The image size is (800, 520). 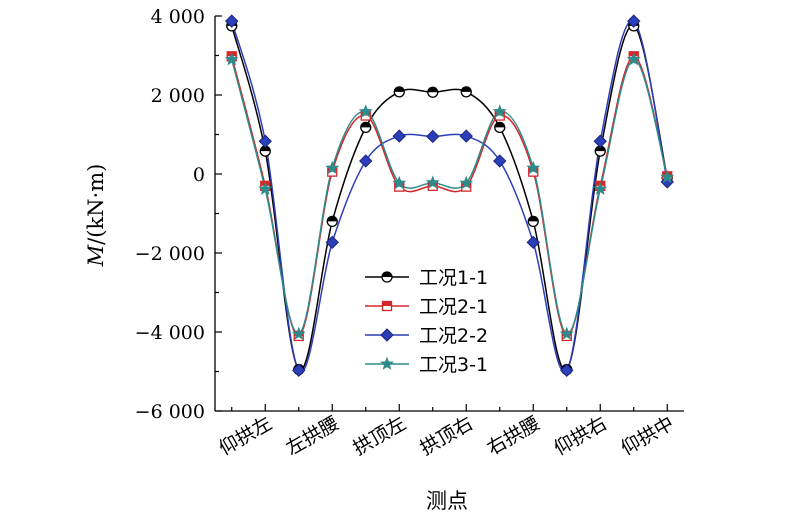 What do you see at coordinates (199, 175) in the screenshot?
I see `y-tick-label: 0` at bounding box center [199, 175].